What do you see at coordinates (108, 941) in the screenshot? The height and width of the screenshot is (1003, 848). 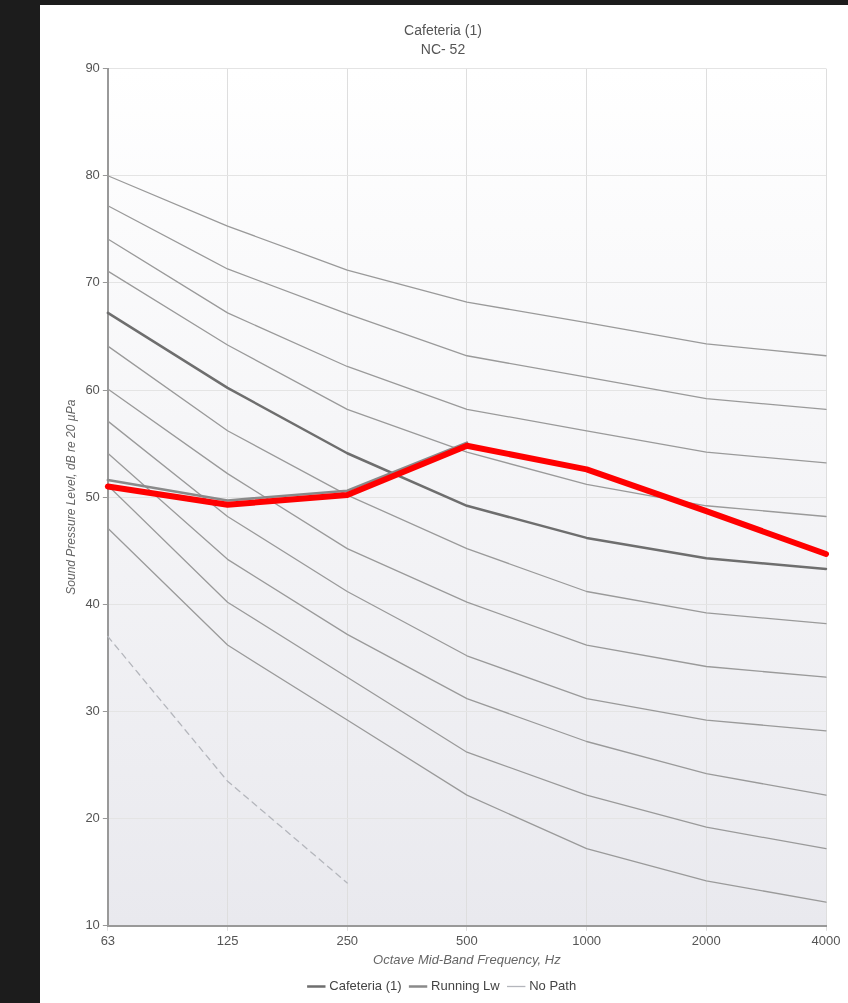 I see `x-tick-label: 63` at bounding box center [108, 941].